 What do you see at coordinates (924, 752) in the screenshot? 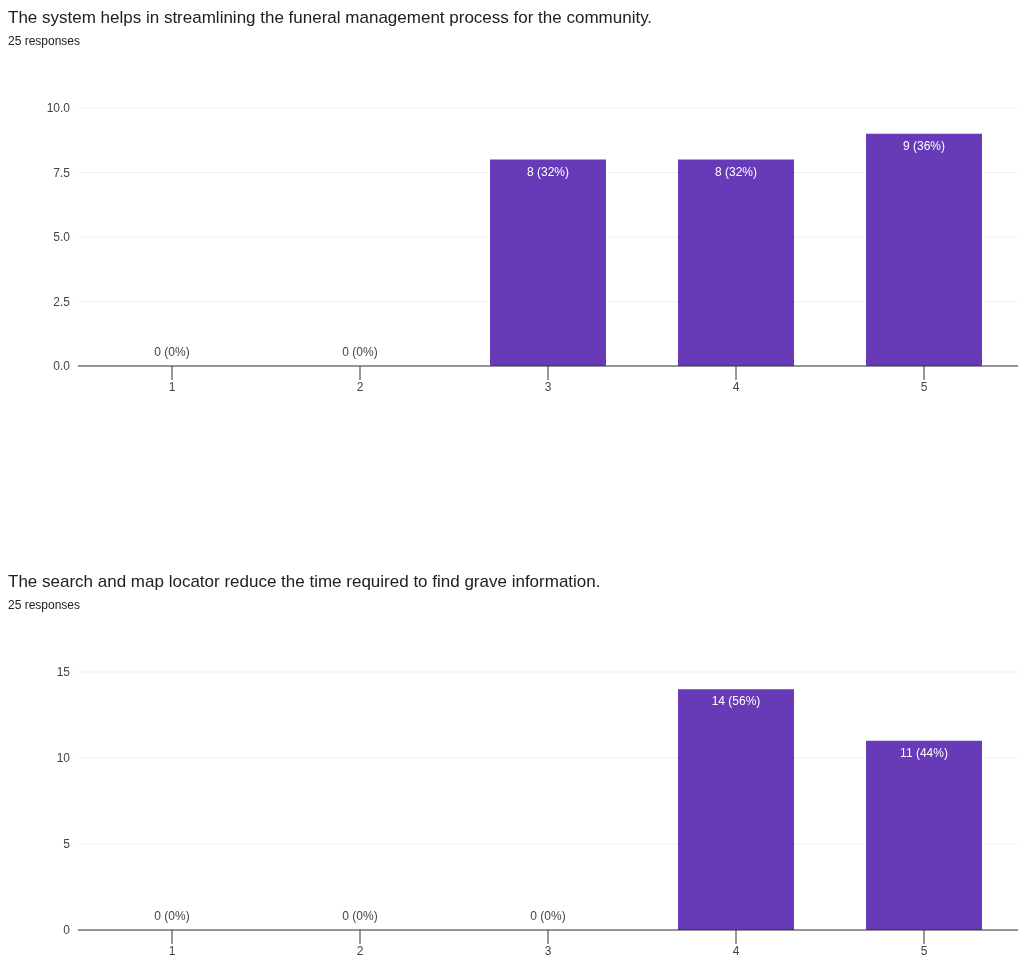
I see `data-label: 11 (44%)` at bounding box center [924, 752].